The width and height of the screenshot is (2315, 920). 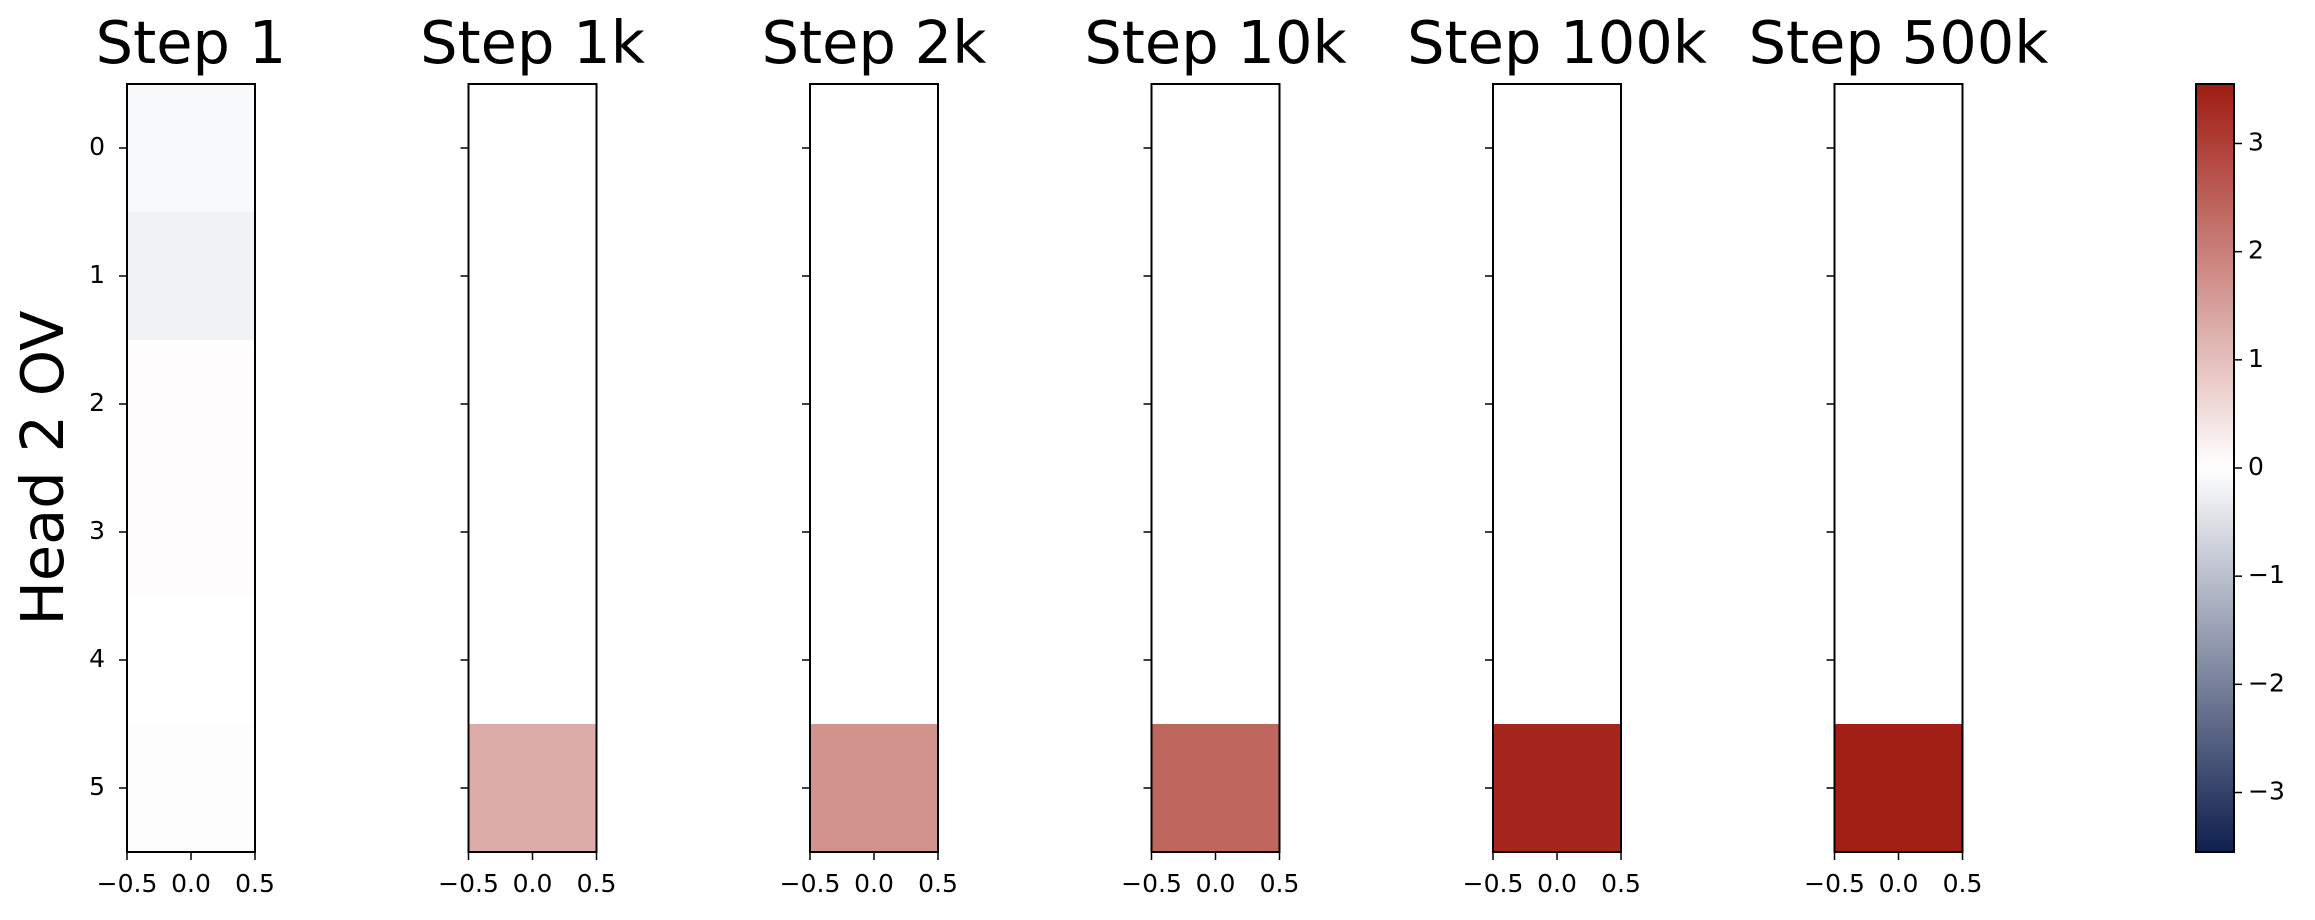 I want to click on y-tick-label: 5, so click(x=97, y=786).